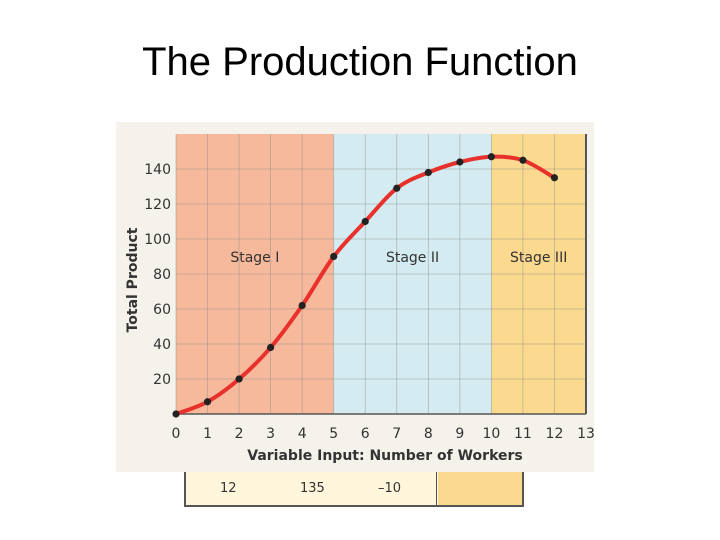 Image resolution: width=720 pixels, height=540 pixels. What do you see at coordinates (162, 310) in the screenshot?
I see `y-tick-label: 60` at bounding box center [162, 310].